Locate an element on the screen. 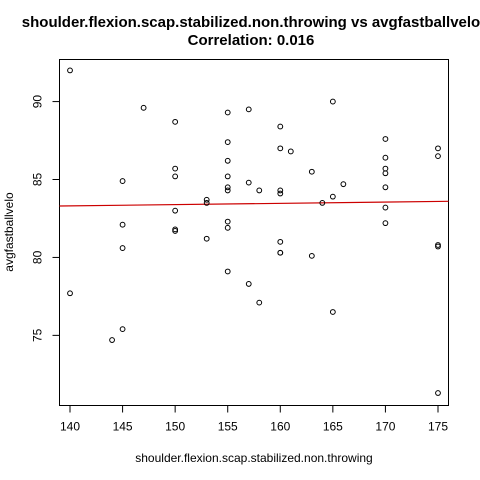 This screenshot has width=480, height=480. y-tick-label: 90 is located at coordinates (38, 102).